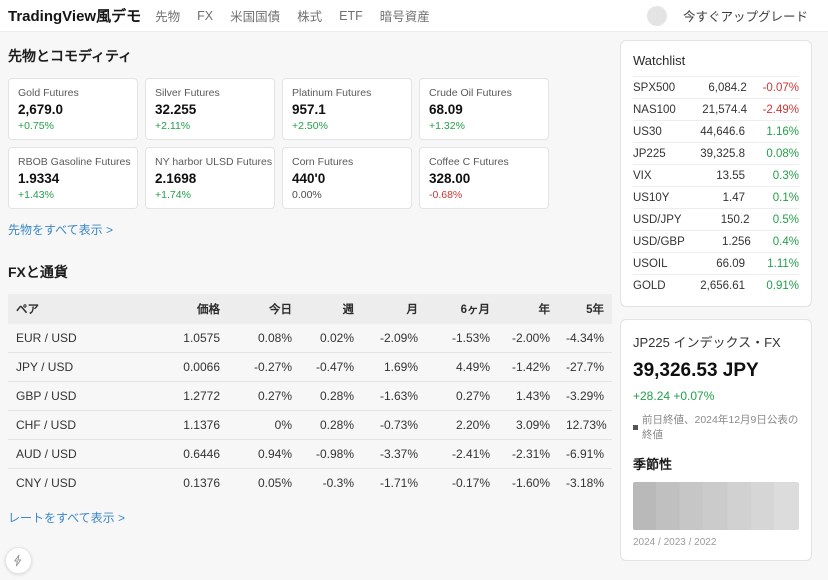  Describe the element at coordinates (780, 87) in the screenshot. I see `watchlist-change: -0.07%` at that location.